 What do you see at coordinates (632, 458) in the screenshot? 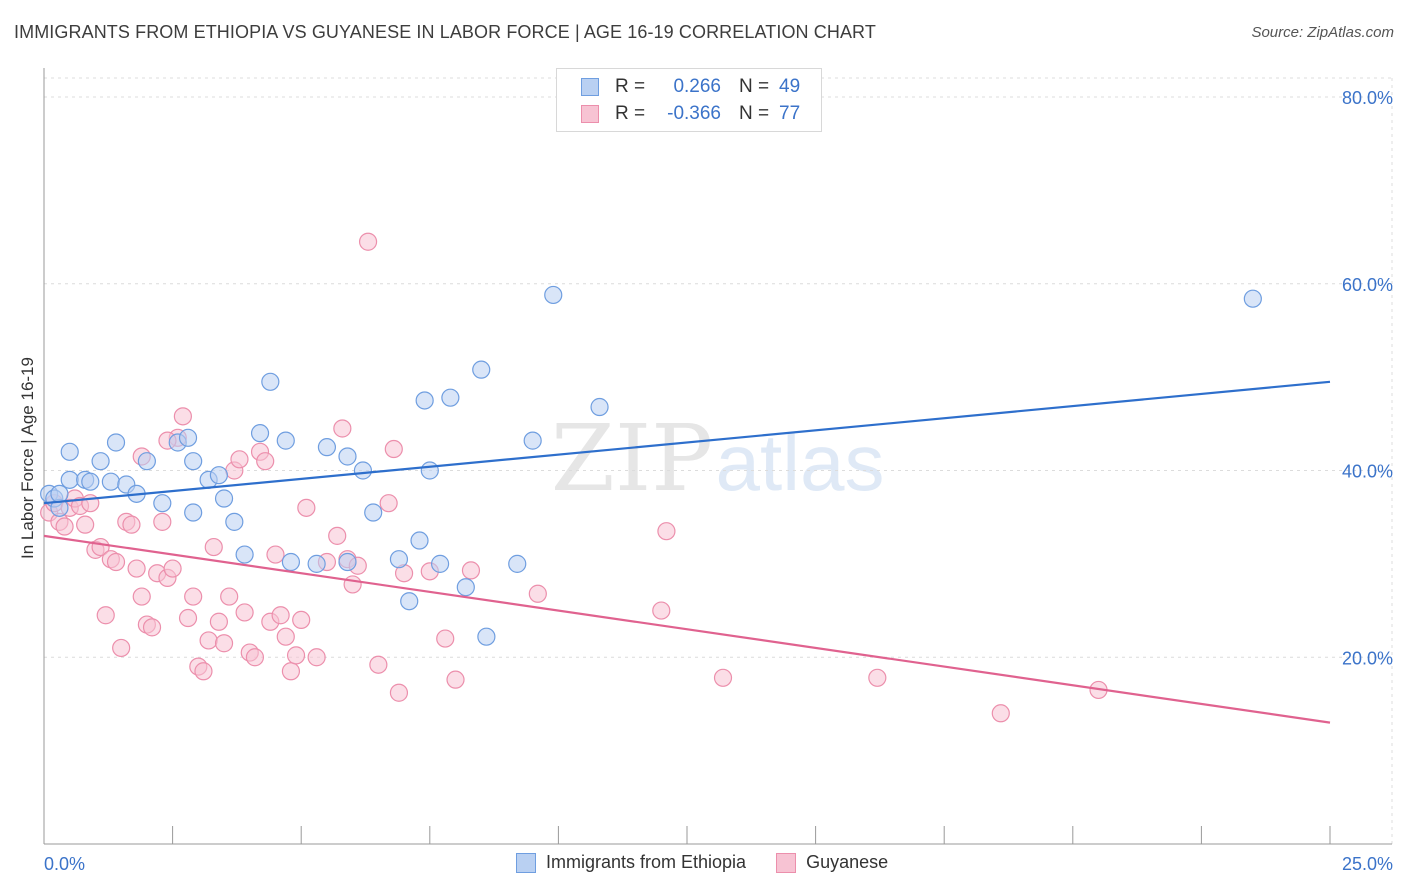
I see `watermark-zip: ZIP` at bounding box center [632, 458].